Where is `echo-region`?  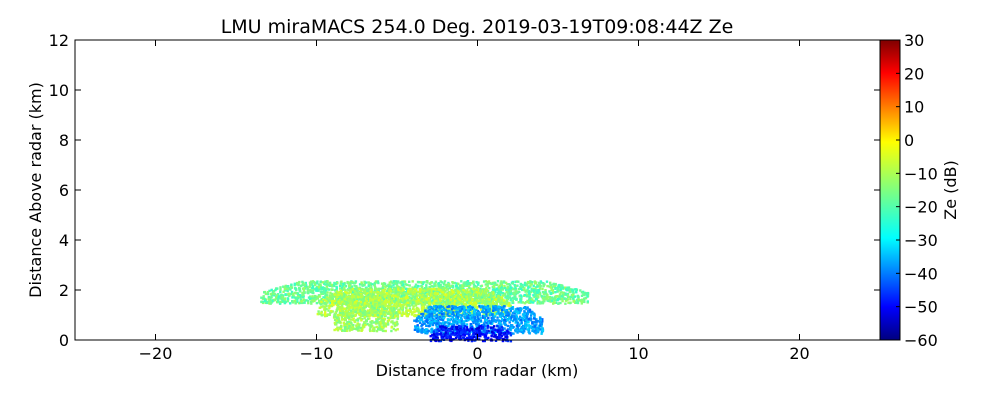 echo-region is located at coordinates (479, 320).